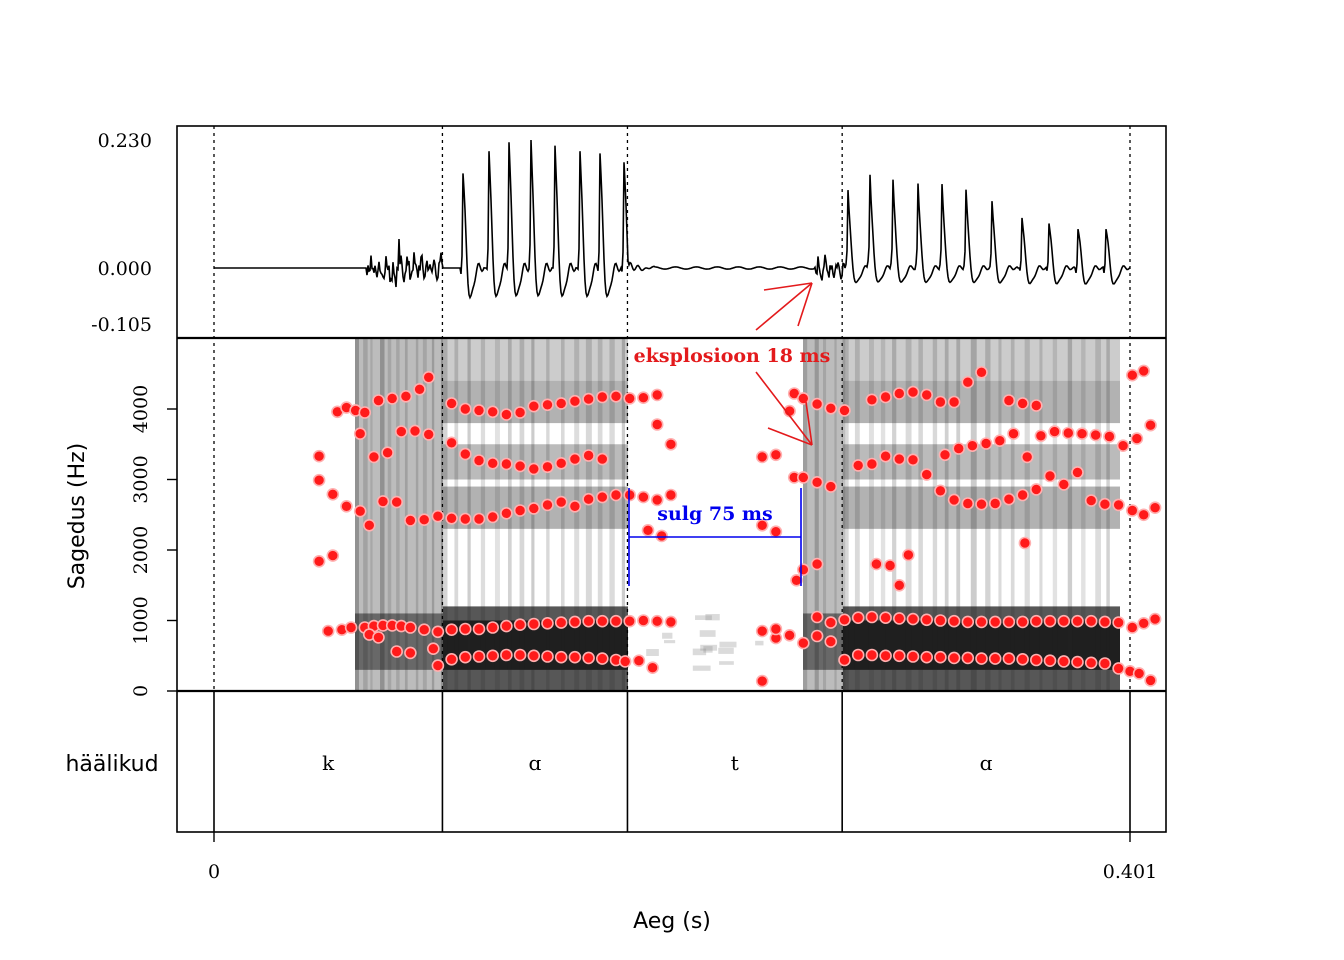  Describe the element at coordinates (715, 537) in the screenshot. I see `closure-annotation: sulg 75 ms` at that location.